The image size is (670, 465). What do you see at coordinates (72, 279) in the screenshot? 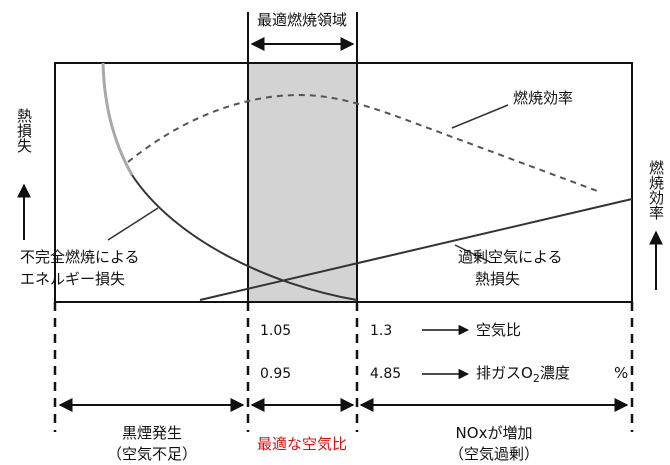
I see `incomplete-loss-label-2: エネルギー損失` at bounding box center [72, 279].